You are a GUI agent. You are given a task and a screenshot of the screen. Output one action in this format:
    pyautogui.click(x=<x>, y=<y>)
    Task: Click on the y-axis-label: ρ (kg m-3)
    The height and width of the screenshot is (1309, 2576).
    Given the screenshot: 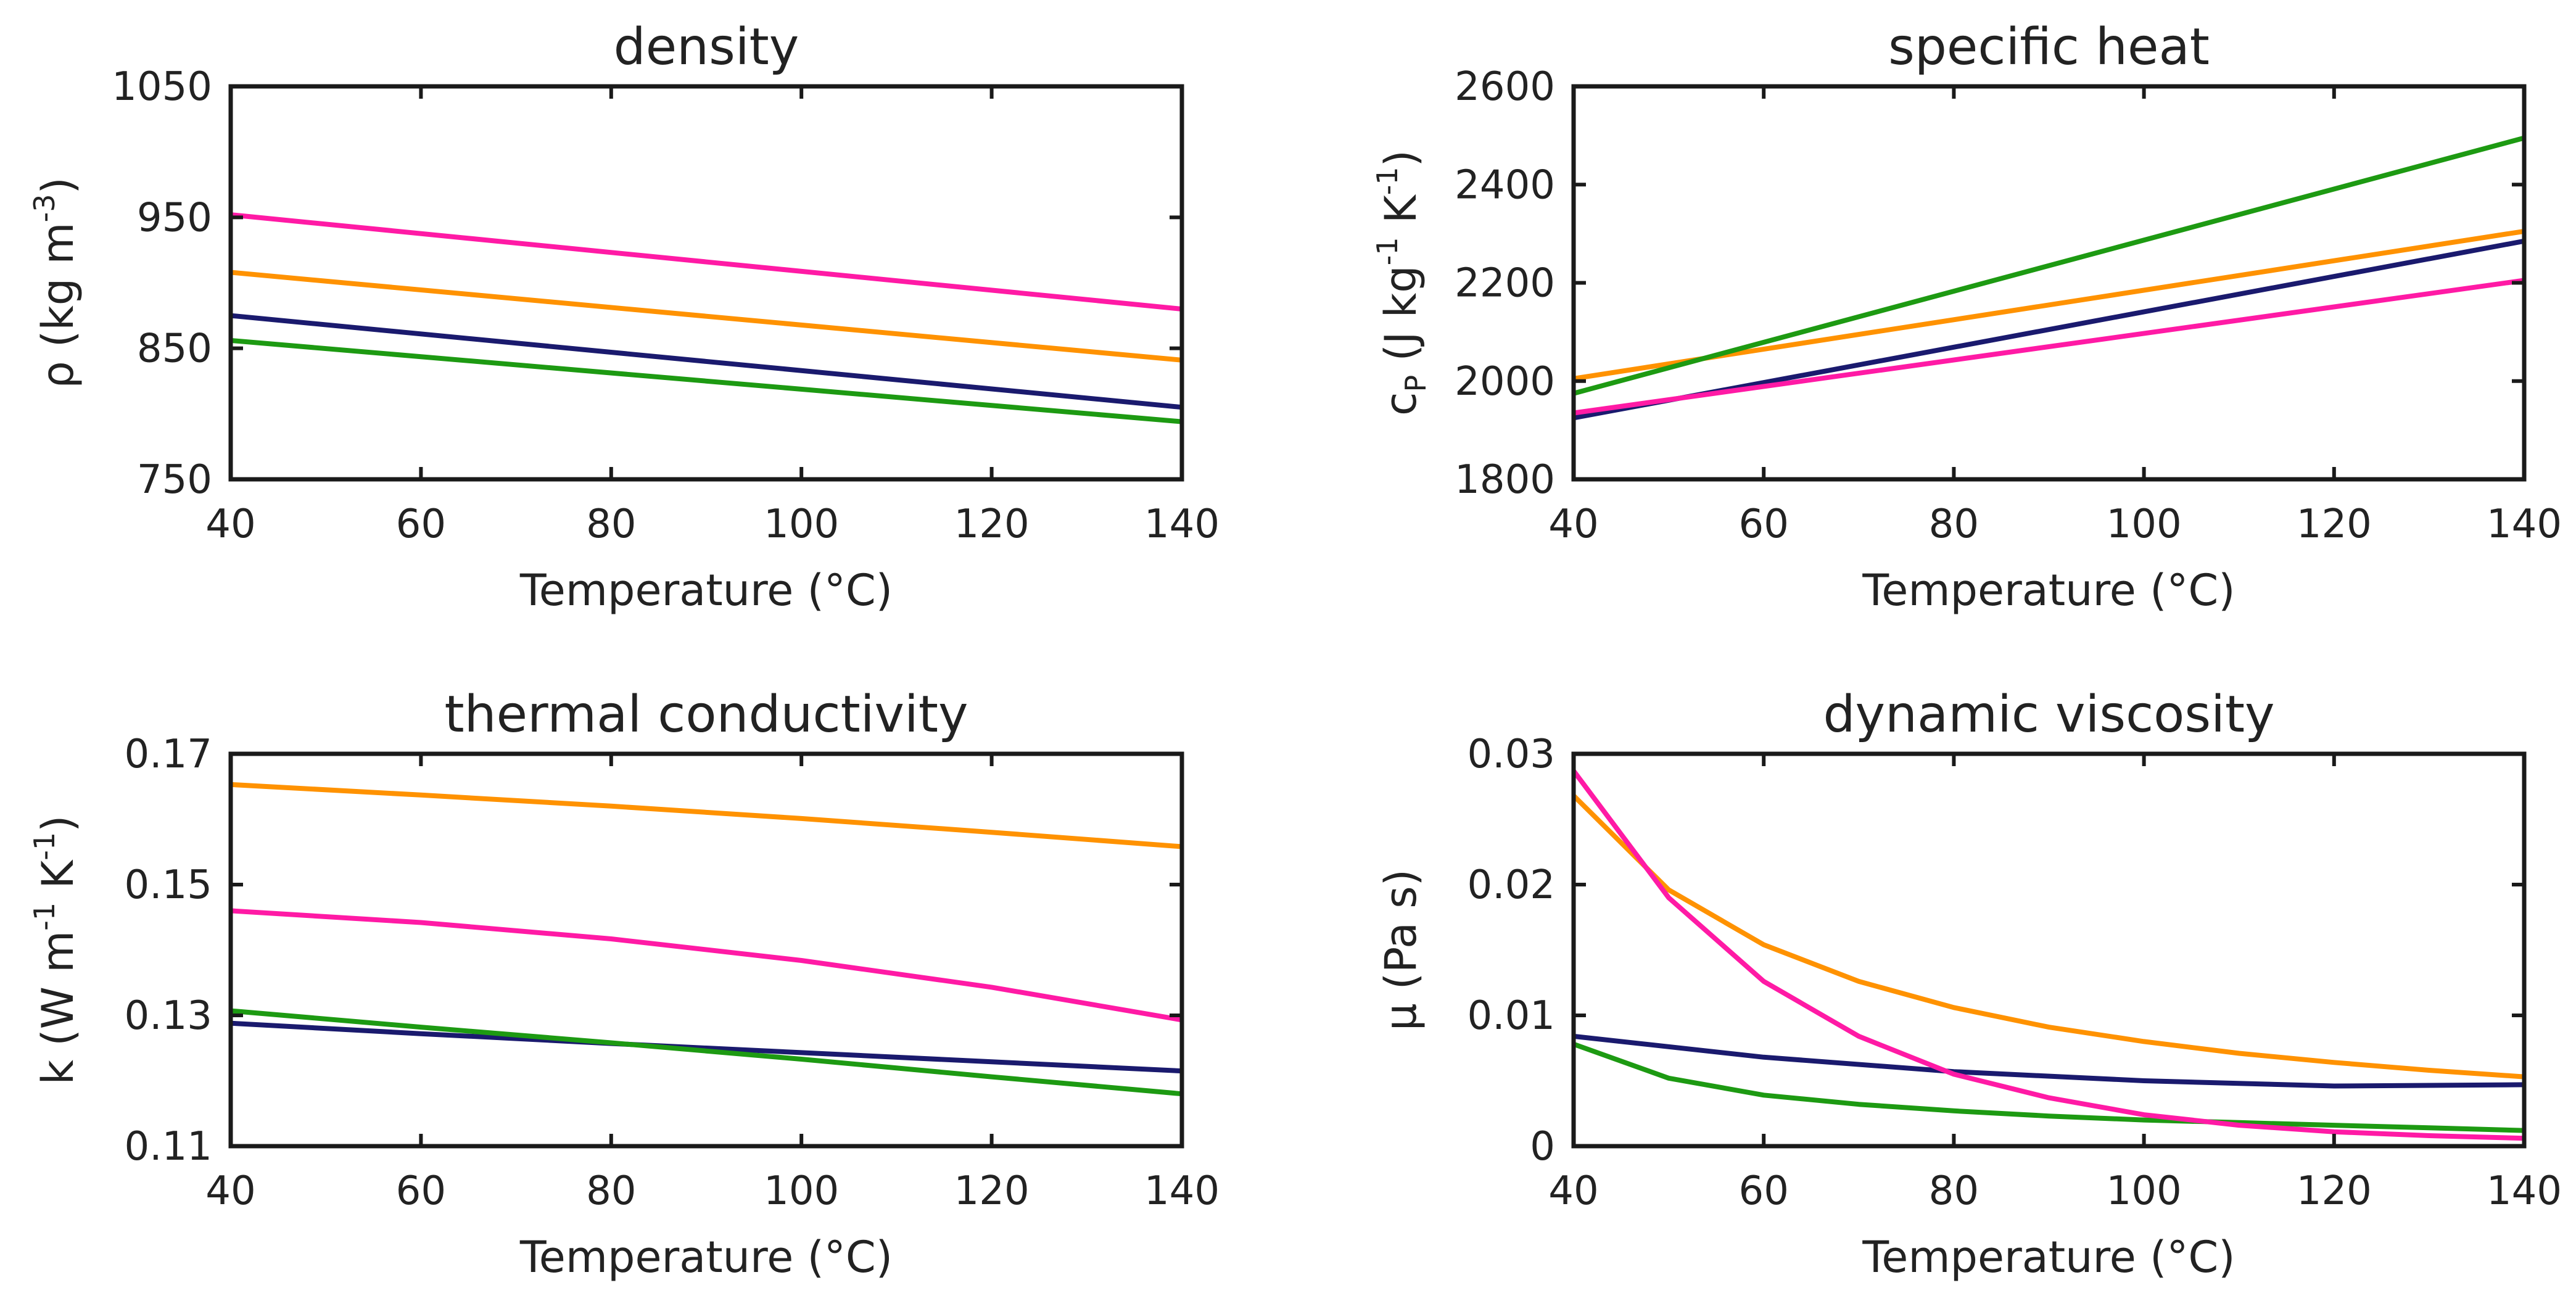 What is the action you would take?
    pyautogui.click(x=55, y=283)
    